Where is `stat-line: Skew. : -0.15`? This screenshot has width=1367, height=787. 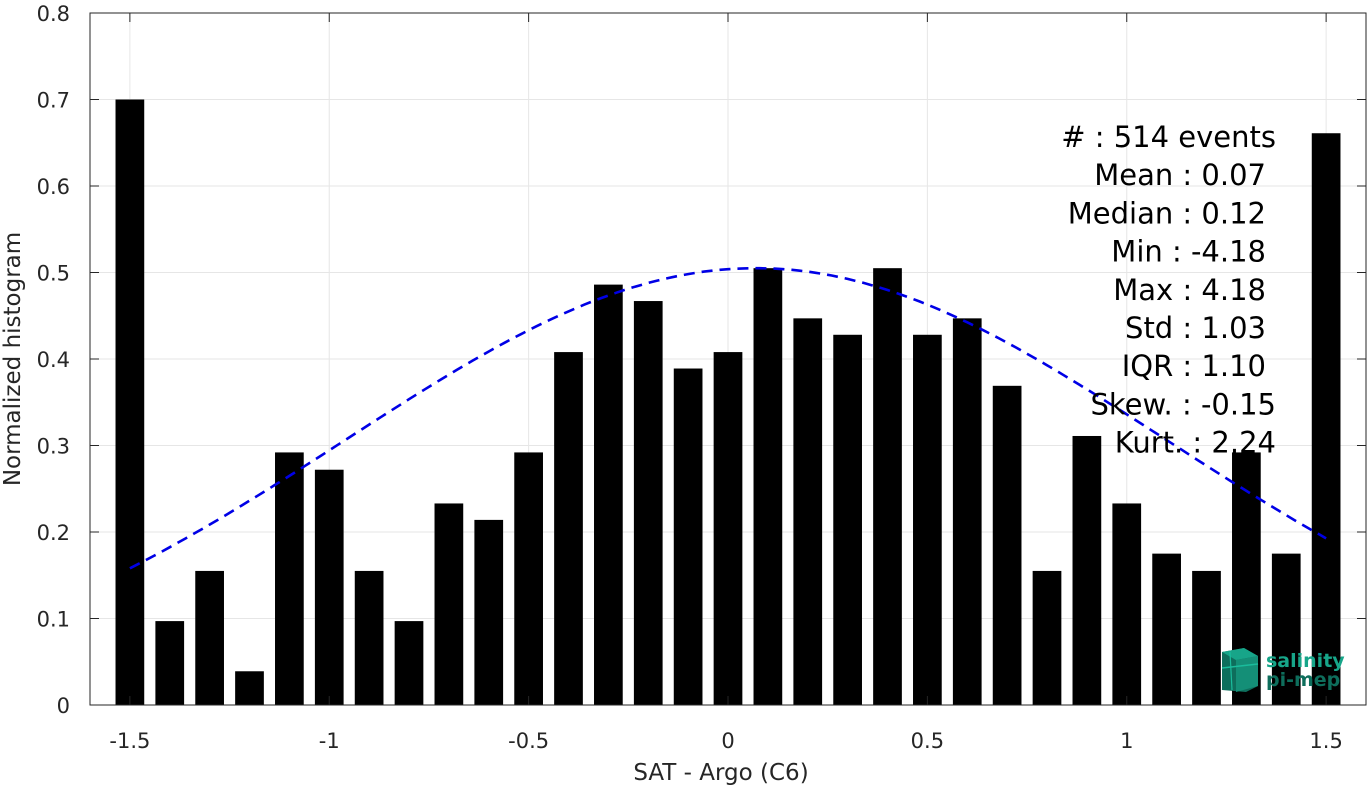
stat-line: Skew. : -0.15 is located at coordinates (1183, 404).